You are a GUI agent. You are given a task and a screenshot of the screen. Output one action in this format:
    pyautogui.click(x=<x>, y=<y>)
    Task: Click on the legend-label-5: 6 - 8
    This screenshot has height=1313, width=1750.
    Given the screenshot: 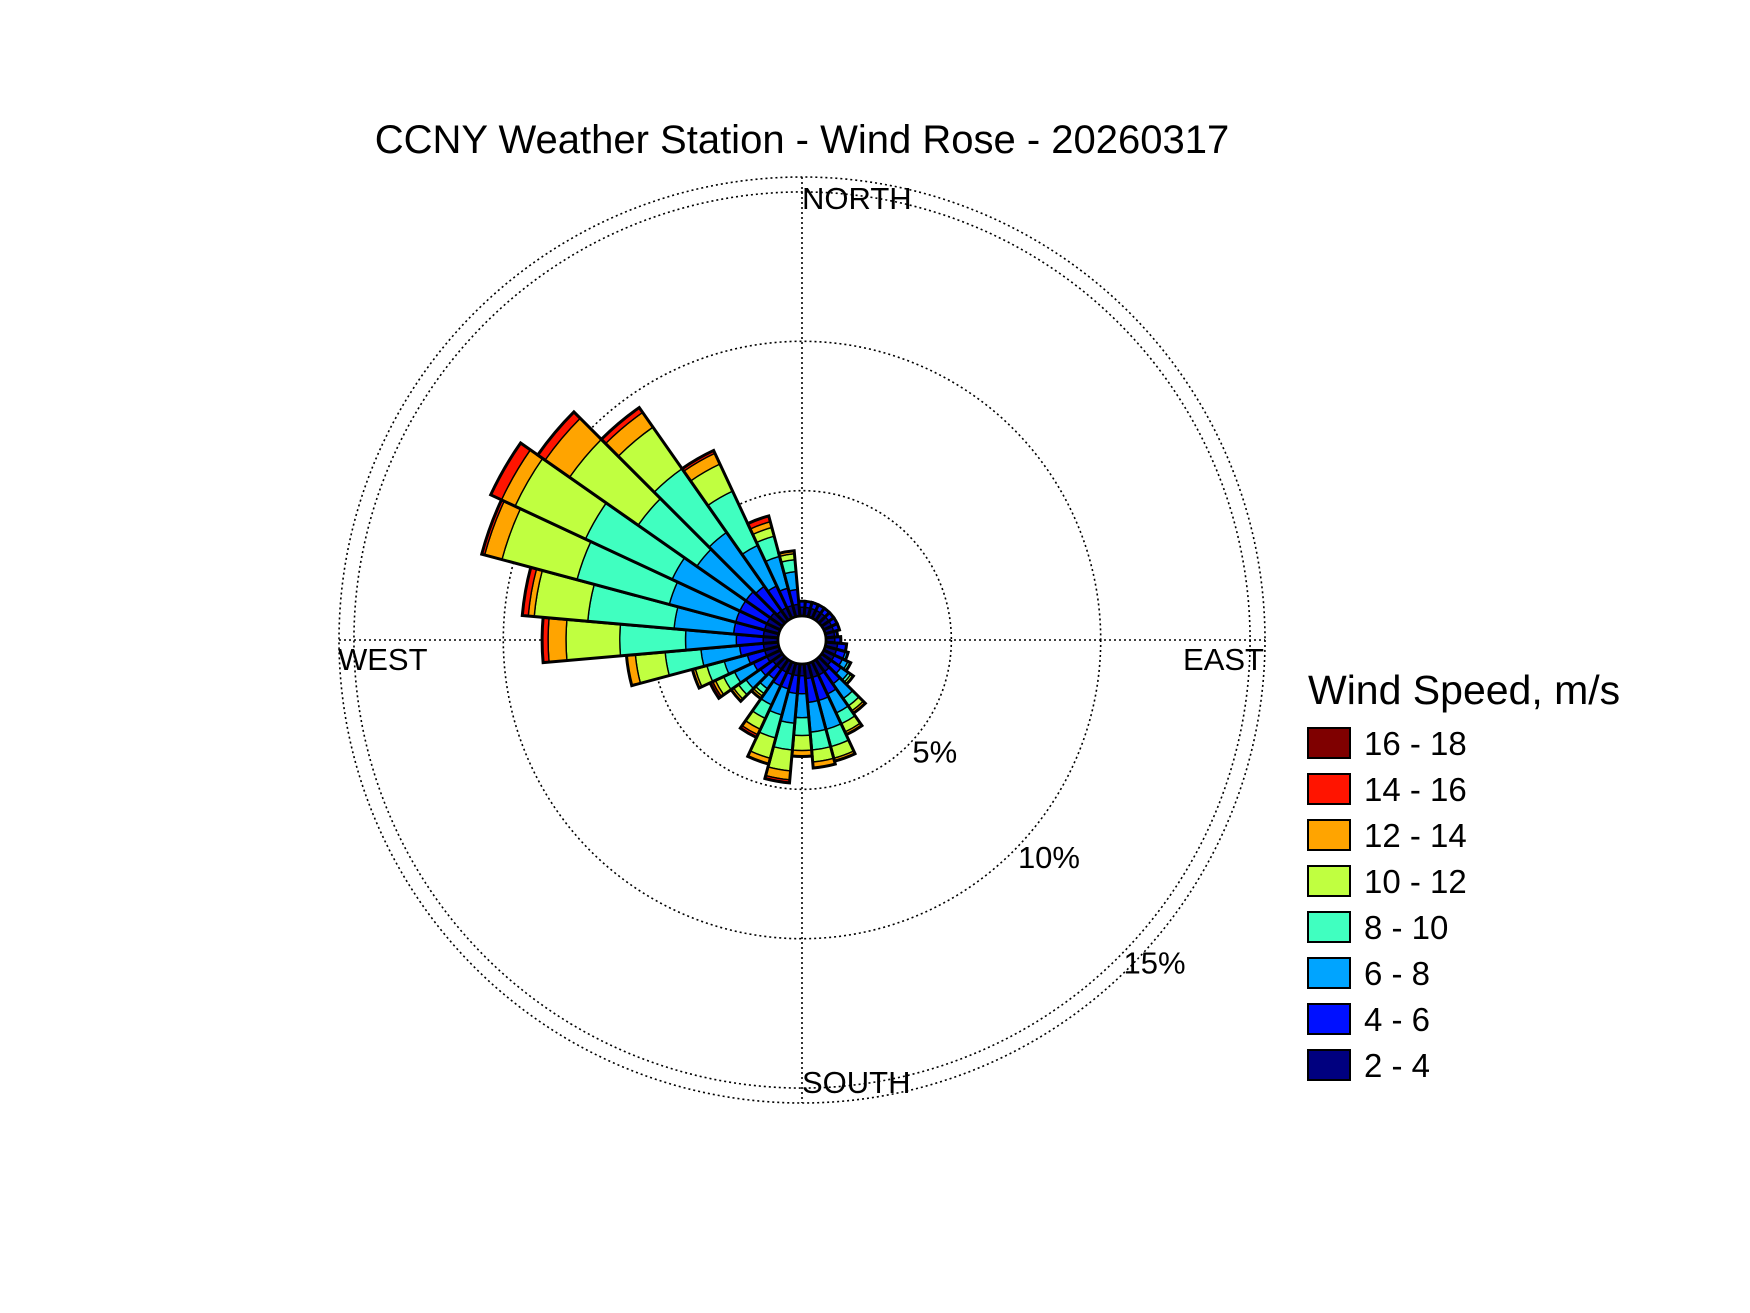 What is the action you would take?
    pyautogui.click(x=1397, y=973)
    